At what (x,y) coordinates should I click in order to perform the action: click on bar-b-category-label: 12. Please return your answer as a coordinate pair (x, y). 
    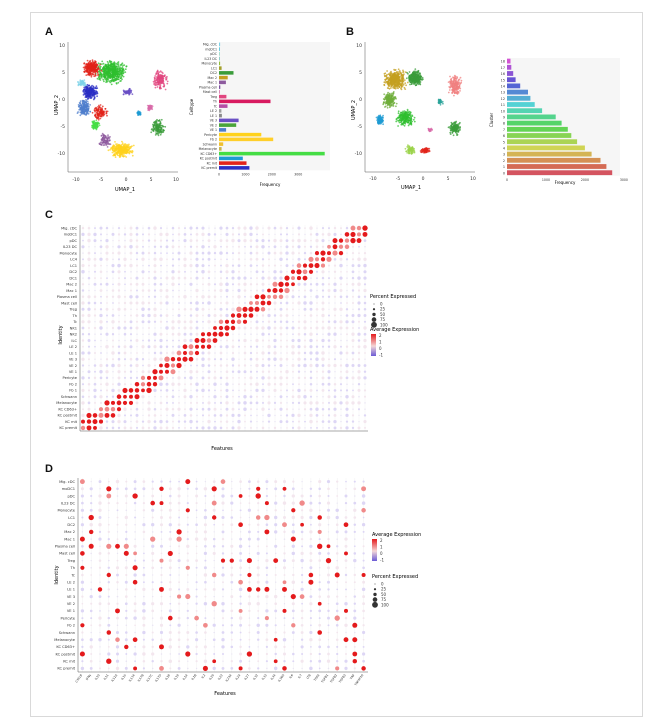
    Looking at the image, I should click on (503, 99).